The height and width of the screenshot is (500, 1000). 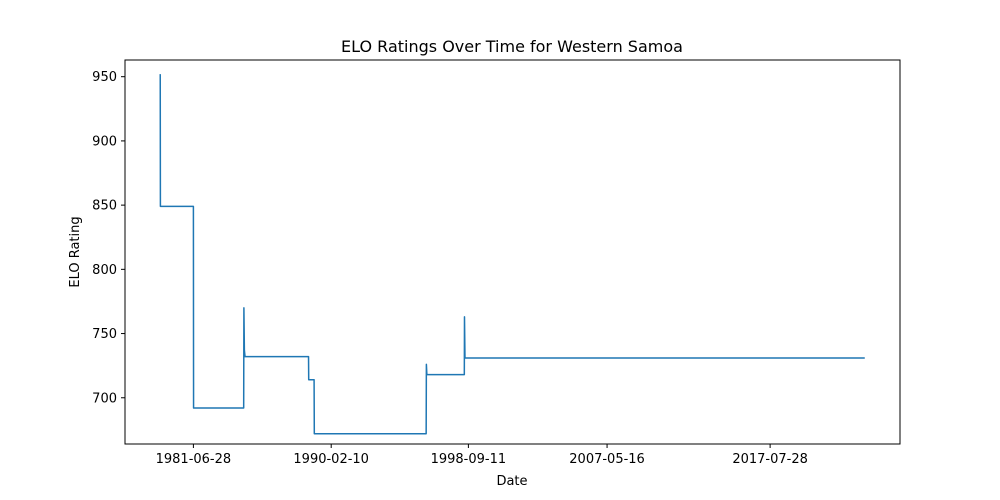 What do you see at coordinates (104, 398) in the screenshot?
I see `y-tick-label: 700` at bounding box center [104, 398].